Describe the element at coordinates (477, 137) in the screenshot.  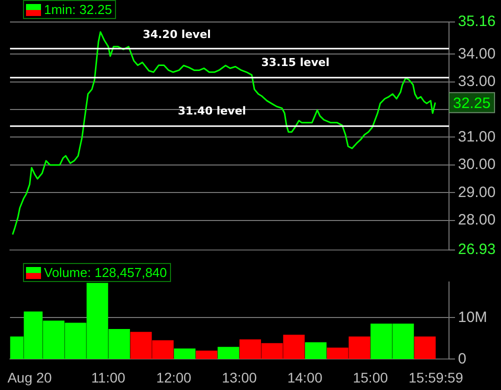
I see `y-tick-label: 31.00` at that location.